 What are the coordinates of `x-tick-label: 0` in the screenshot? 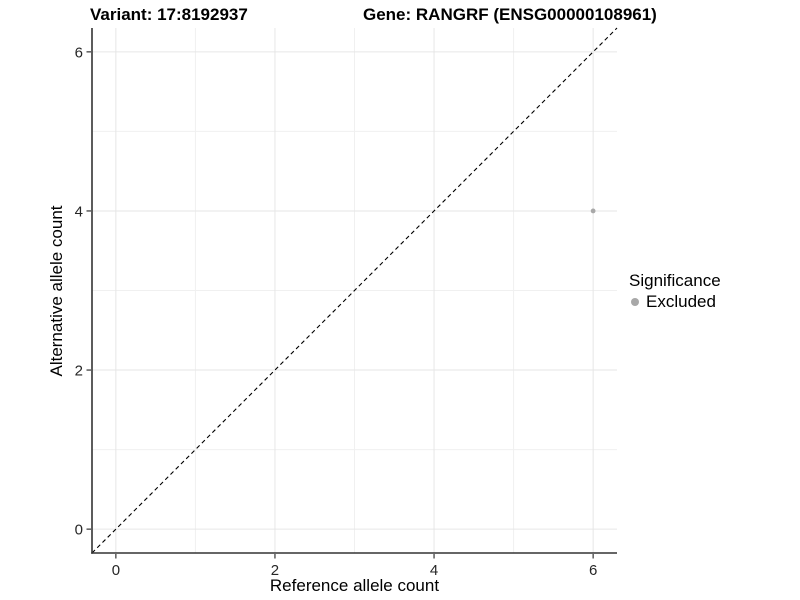 It's located at (116, 570).